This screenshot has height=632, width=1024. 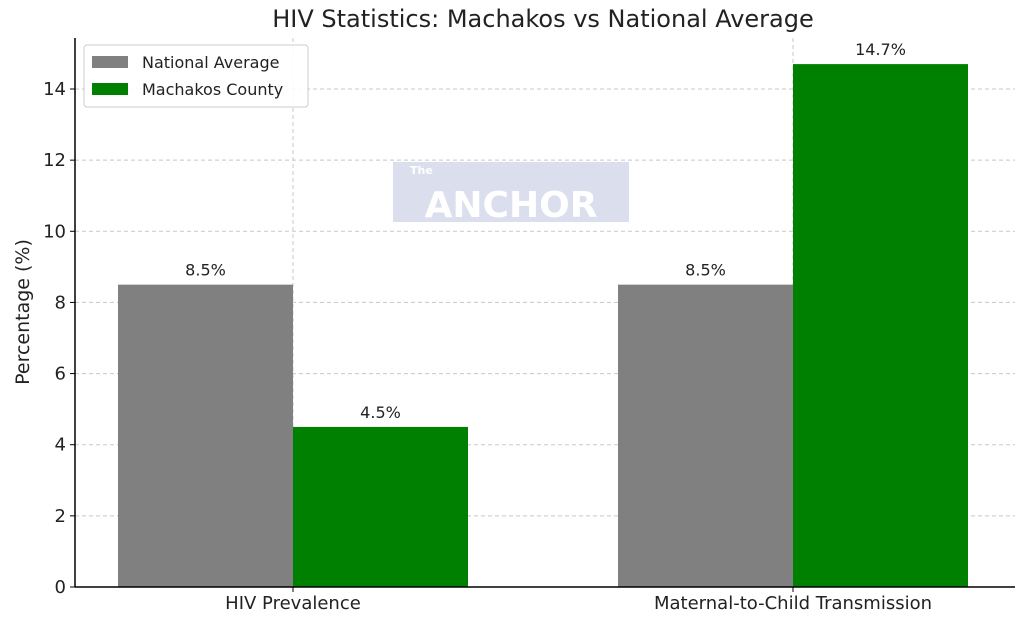 What do you see at coordinates (793, 603) in the screenshot?
I see `x-tick-label: Maternal-to-Child Transmission` at bounding box center [793, 603].